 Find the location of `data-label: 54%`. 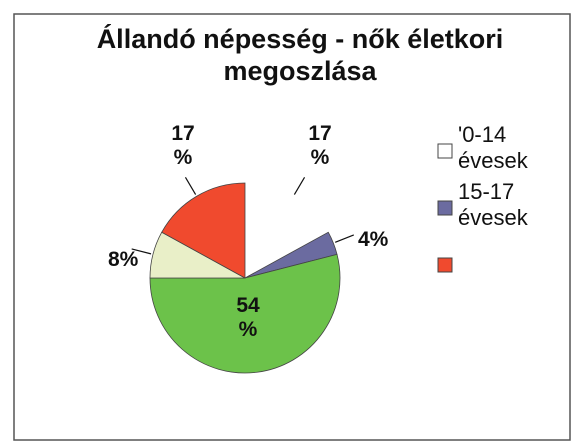

data-label: 54% is located at coordinates (248, 317).